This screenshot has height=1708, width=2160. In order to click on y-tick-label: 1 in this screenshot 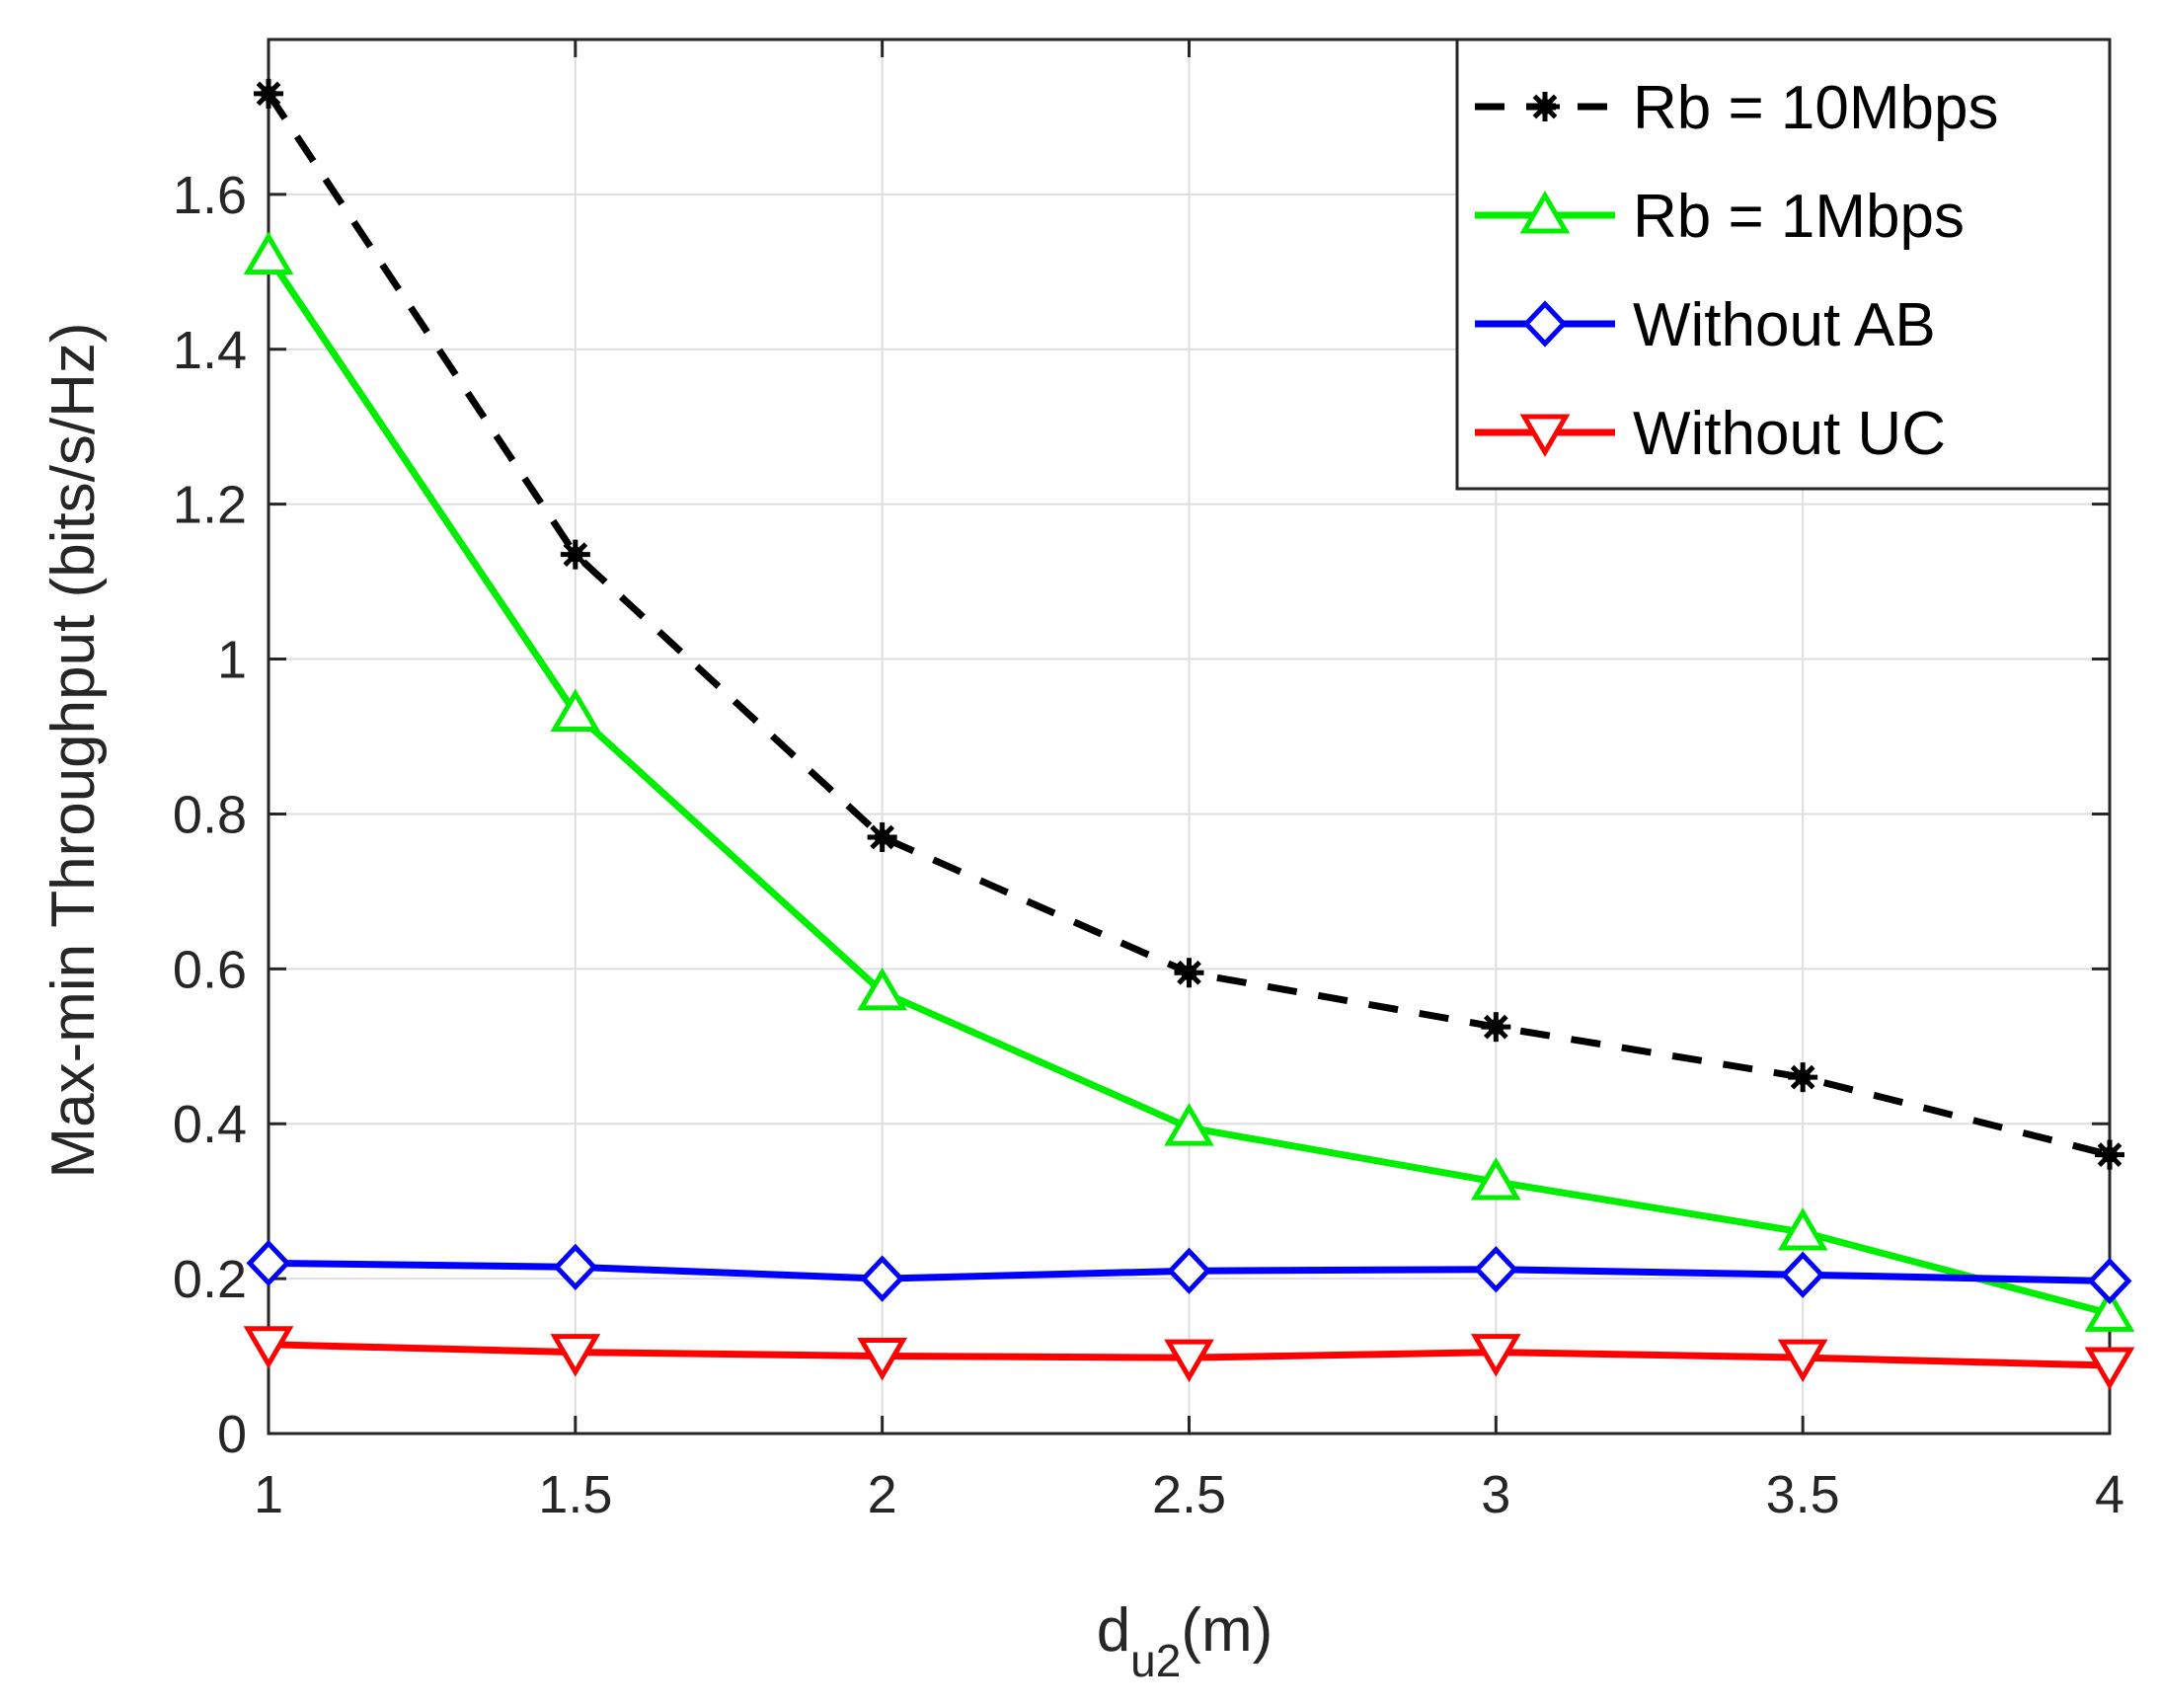, I will do `click(232, 660)`.